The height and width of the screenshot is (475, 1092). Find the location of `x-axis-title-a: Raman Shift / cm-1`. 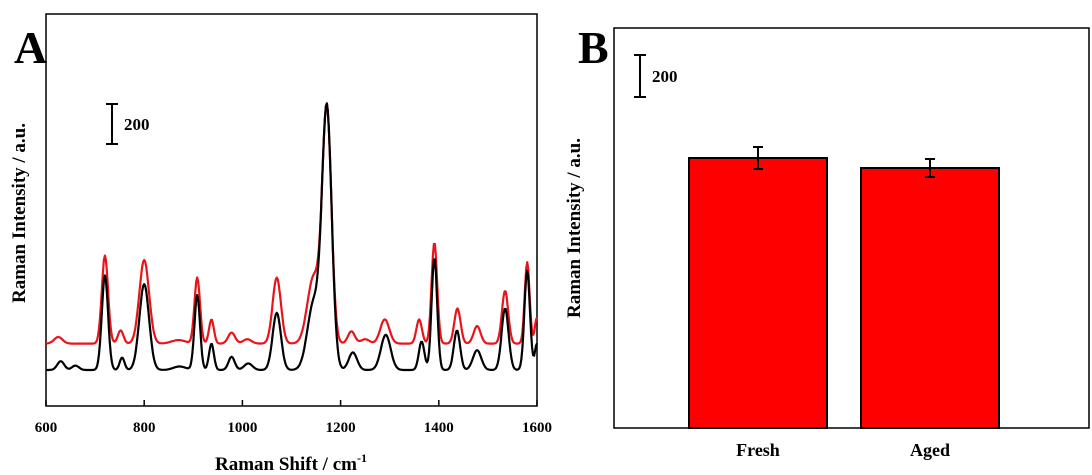

x-axis-title-a: Raman Shift / cm-1 is located at coordinates (291, 463).